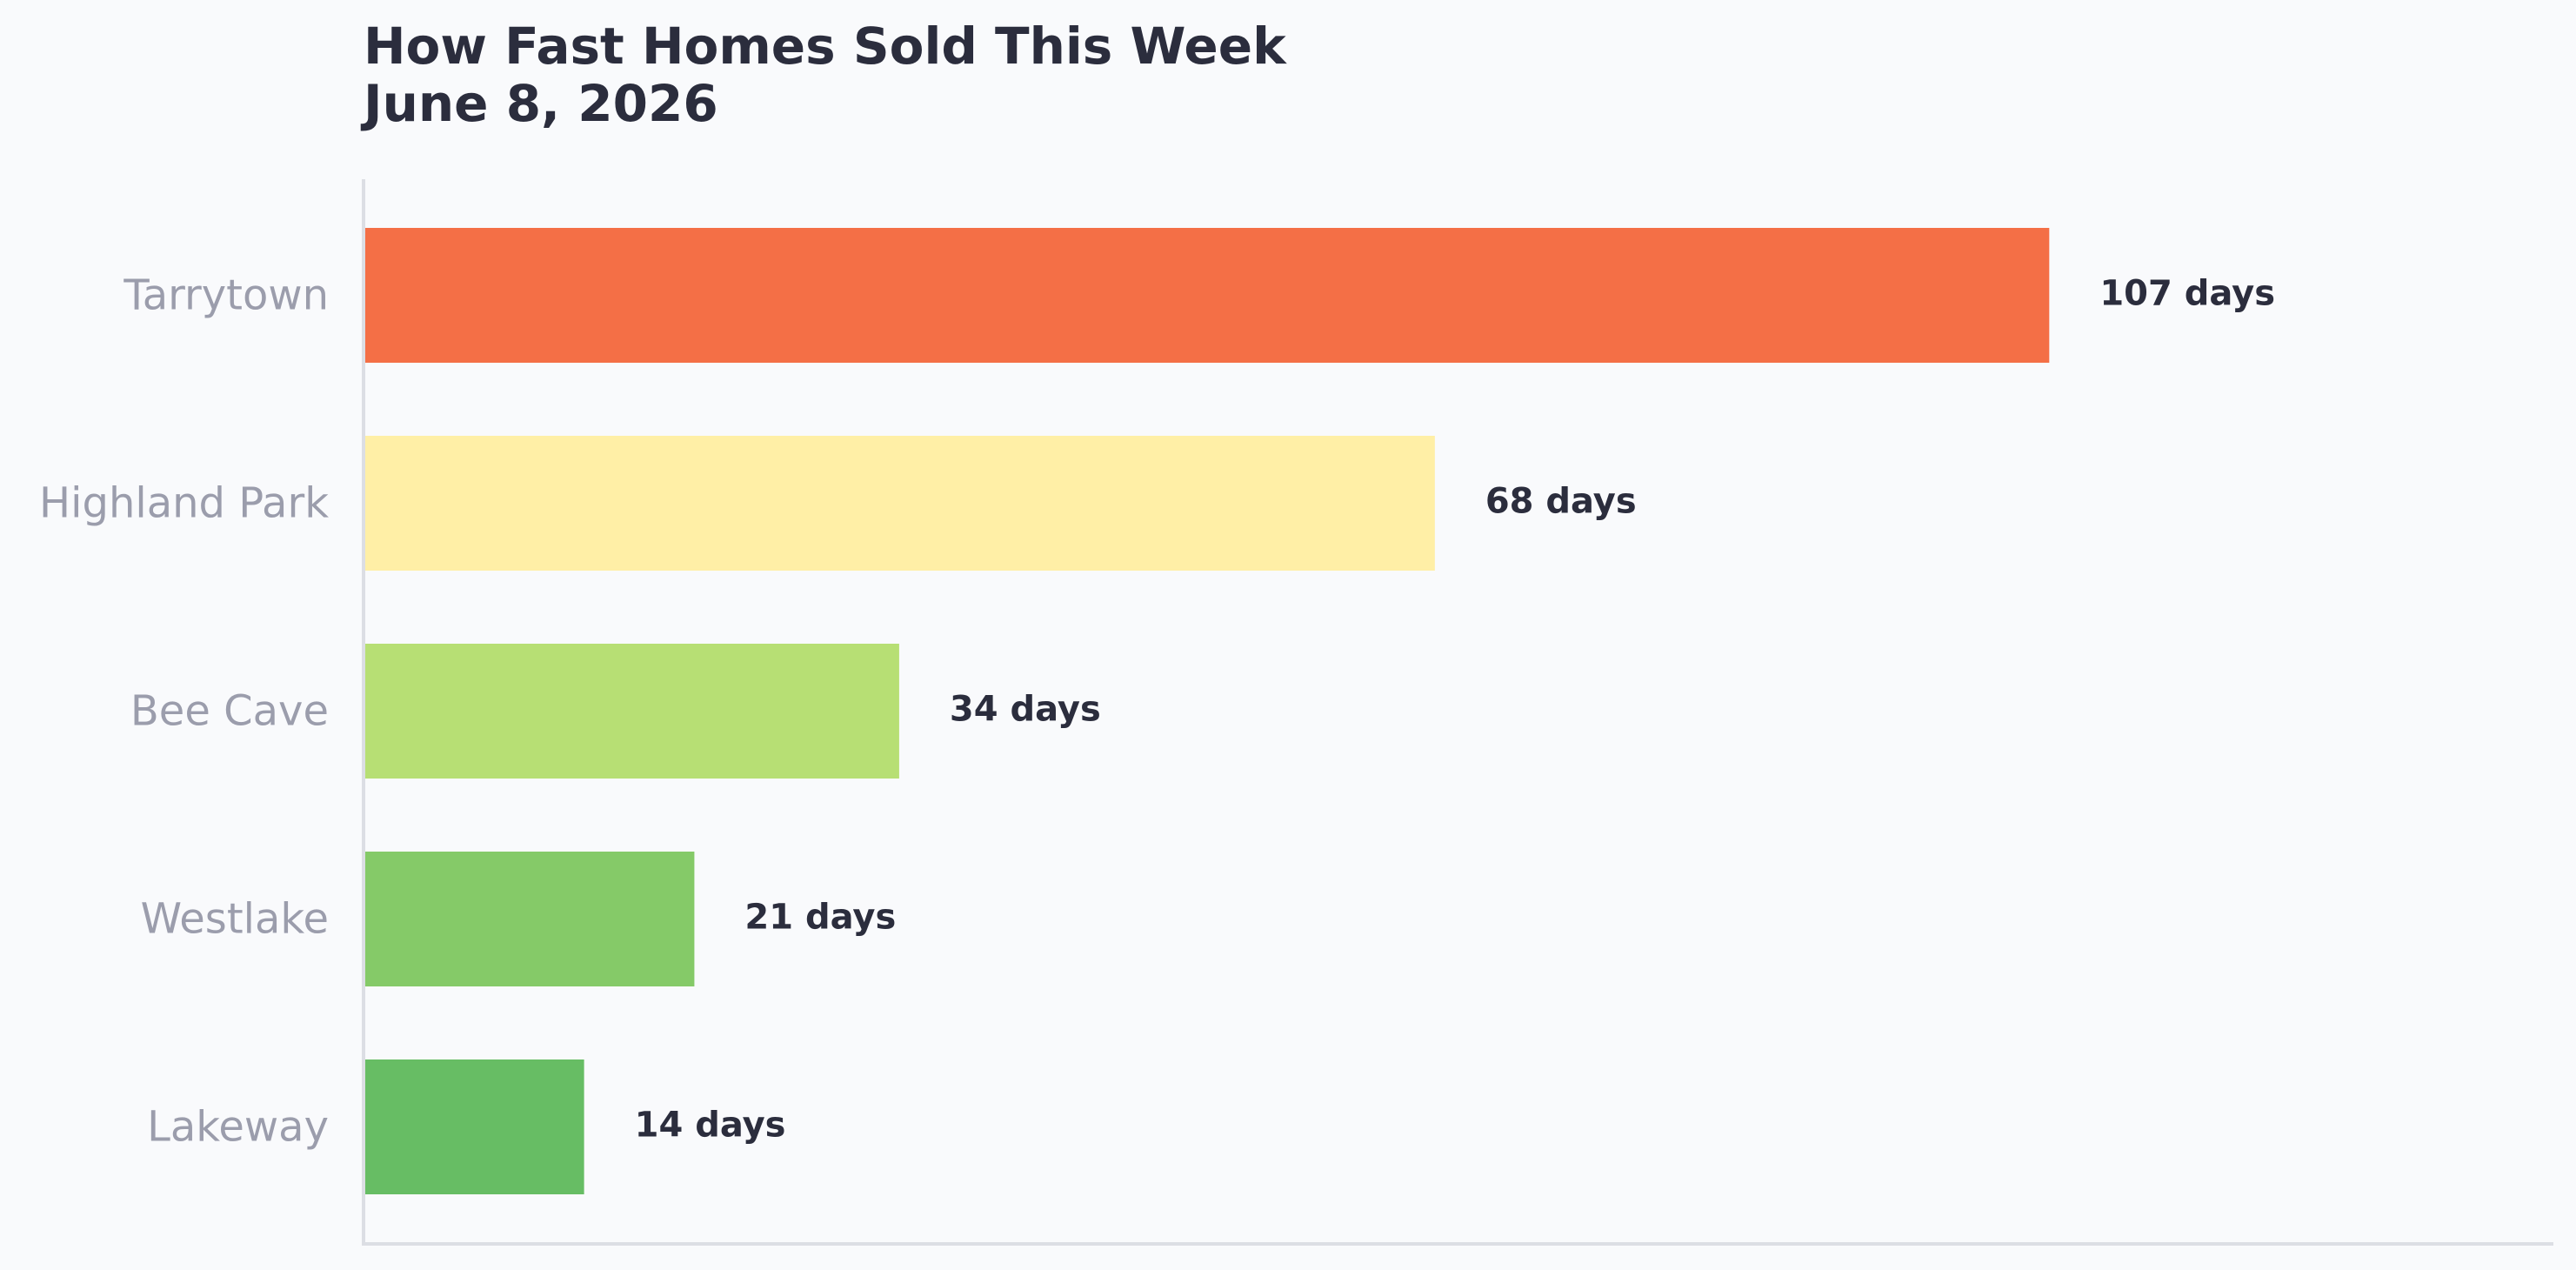 This screenshot has width=2576, height=1270. What do you see at coordinates (184, 503) in the screenshot?
I see `category-label-highland-park: Highland Park` at bounding box center [184, 503].